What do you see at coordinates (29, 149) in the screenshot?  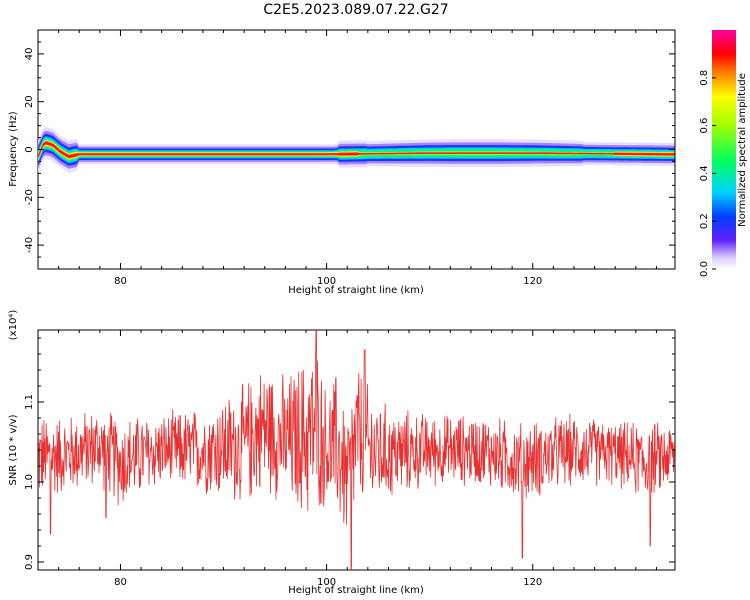 I see `y-tick-label: 0` at bounding box center [29, 149].